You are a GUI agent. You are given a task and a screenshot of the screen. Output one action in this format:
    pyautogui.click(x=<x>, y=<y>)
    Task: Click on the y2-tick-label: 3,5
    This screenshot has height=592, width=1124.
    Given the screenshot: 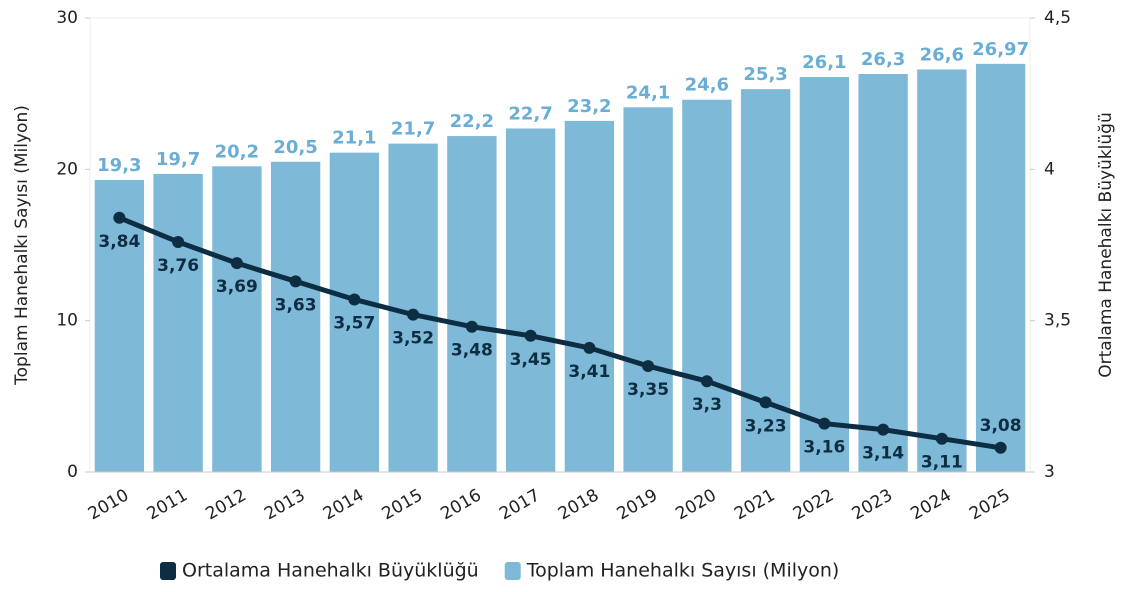 What is the action you would take?
    pyautogui.click(x=1057, y=321)
    